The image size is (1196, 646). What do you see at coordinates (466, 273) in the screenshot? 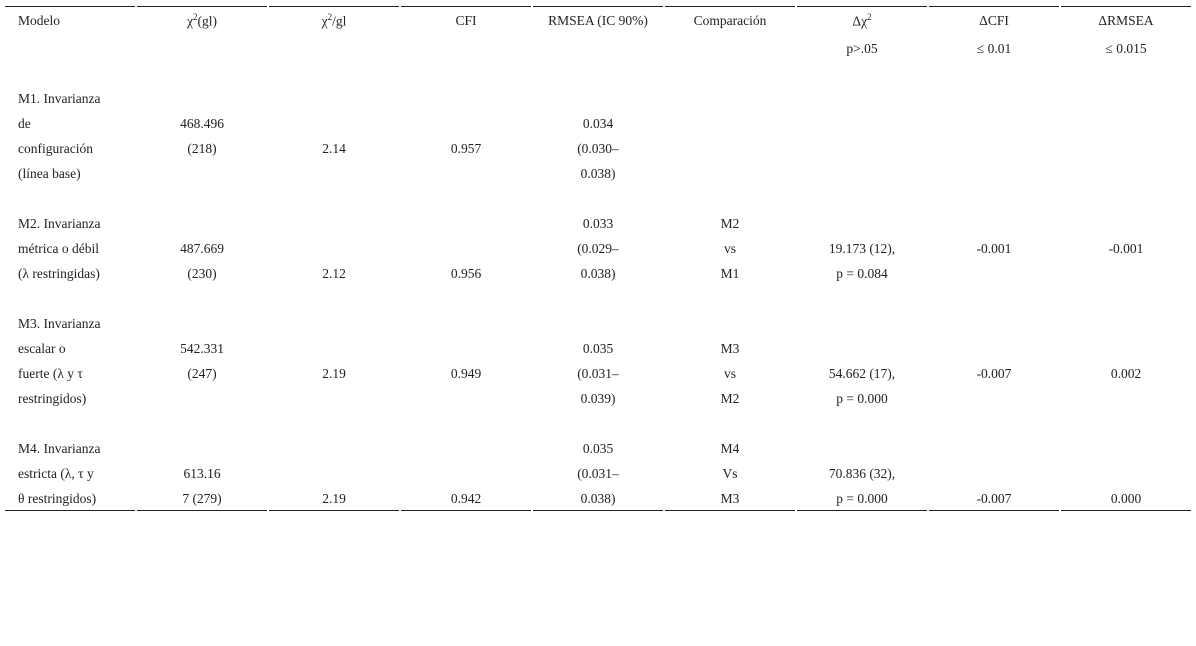
I see `table-cell: 0.956` at bounding box center [466, 273].